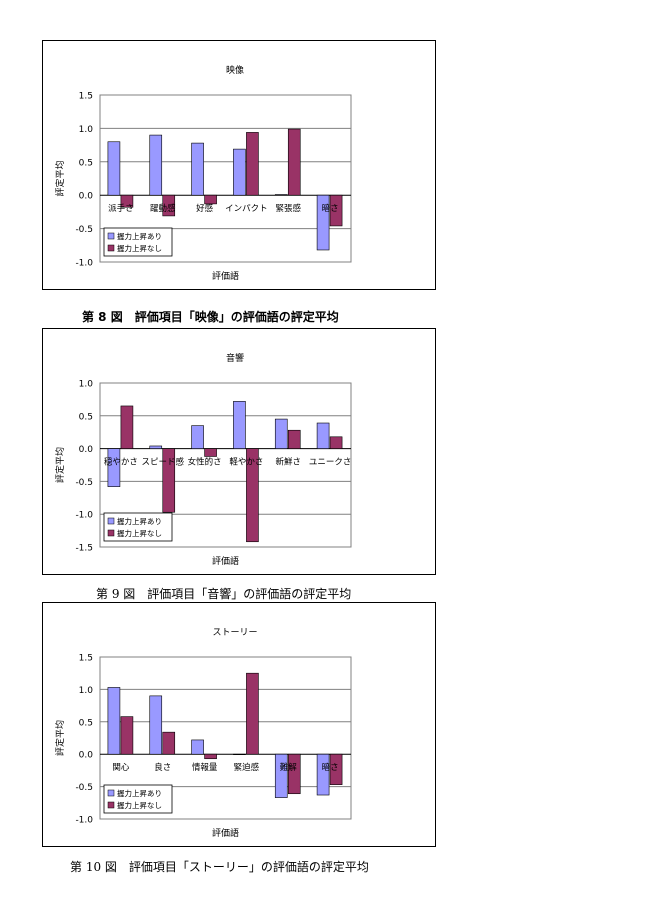  I want to click on category-label: 緊迫感, so click(247, 767).